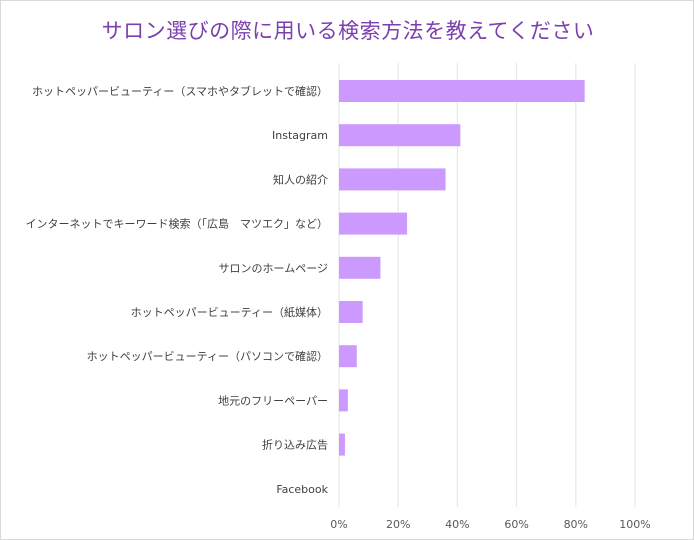 The width and height of the screenshot is (694, 540). I want to click on x-tick-label: 100%, so click(634, 524).